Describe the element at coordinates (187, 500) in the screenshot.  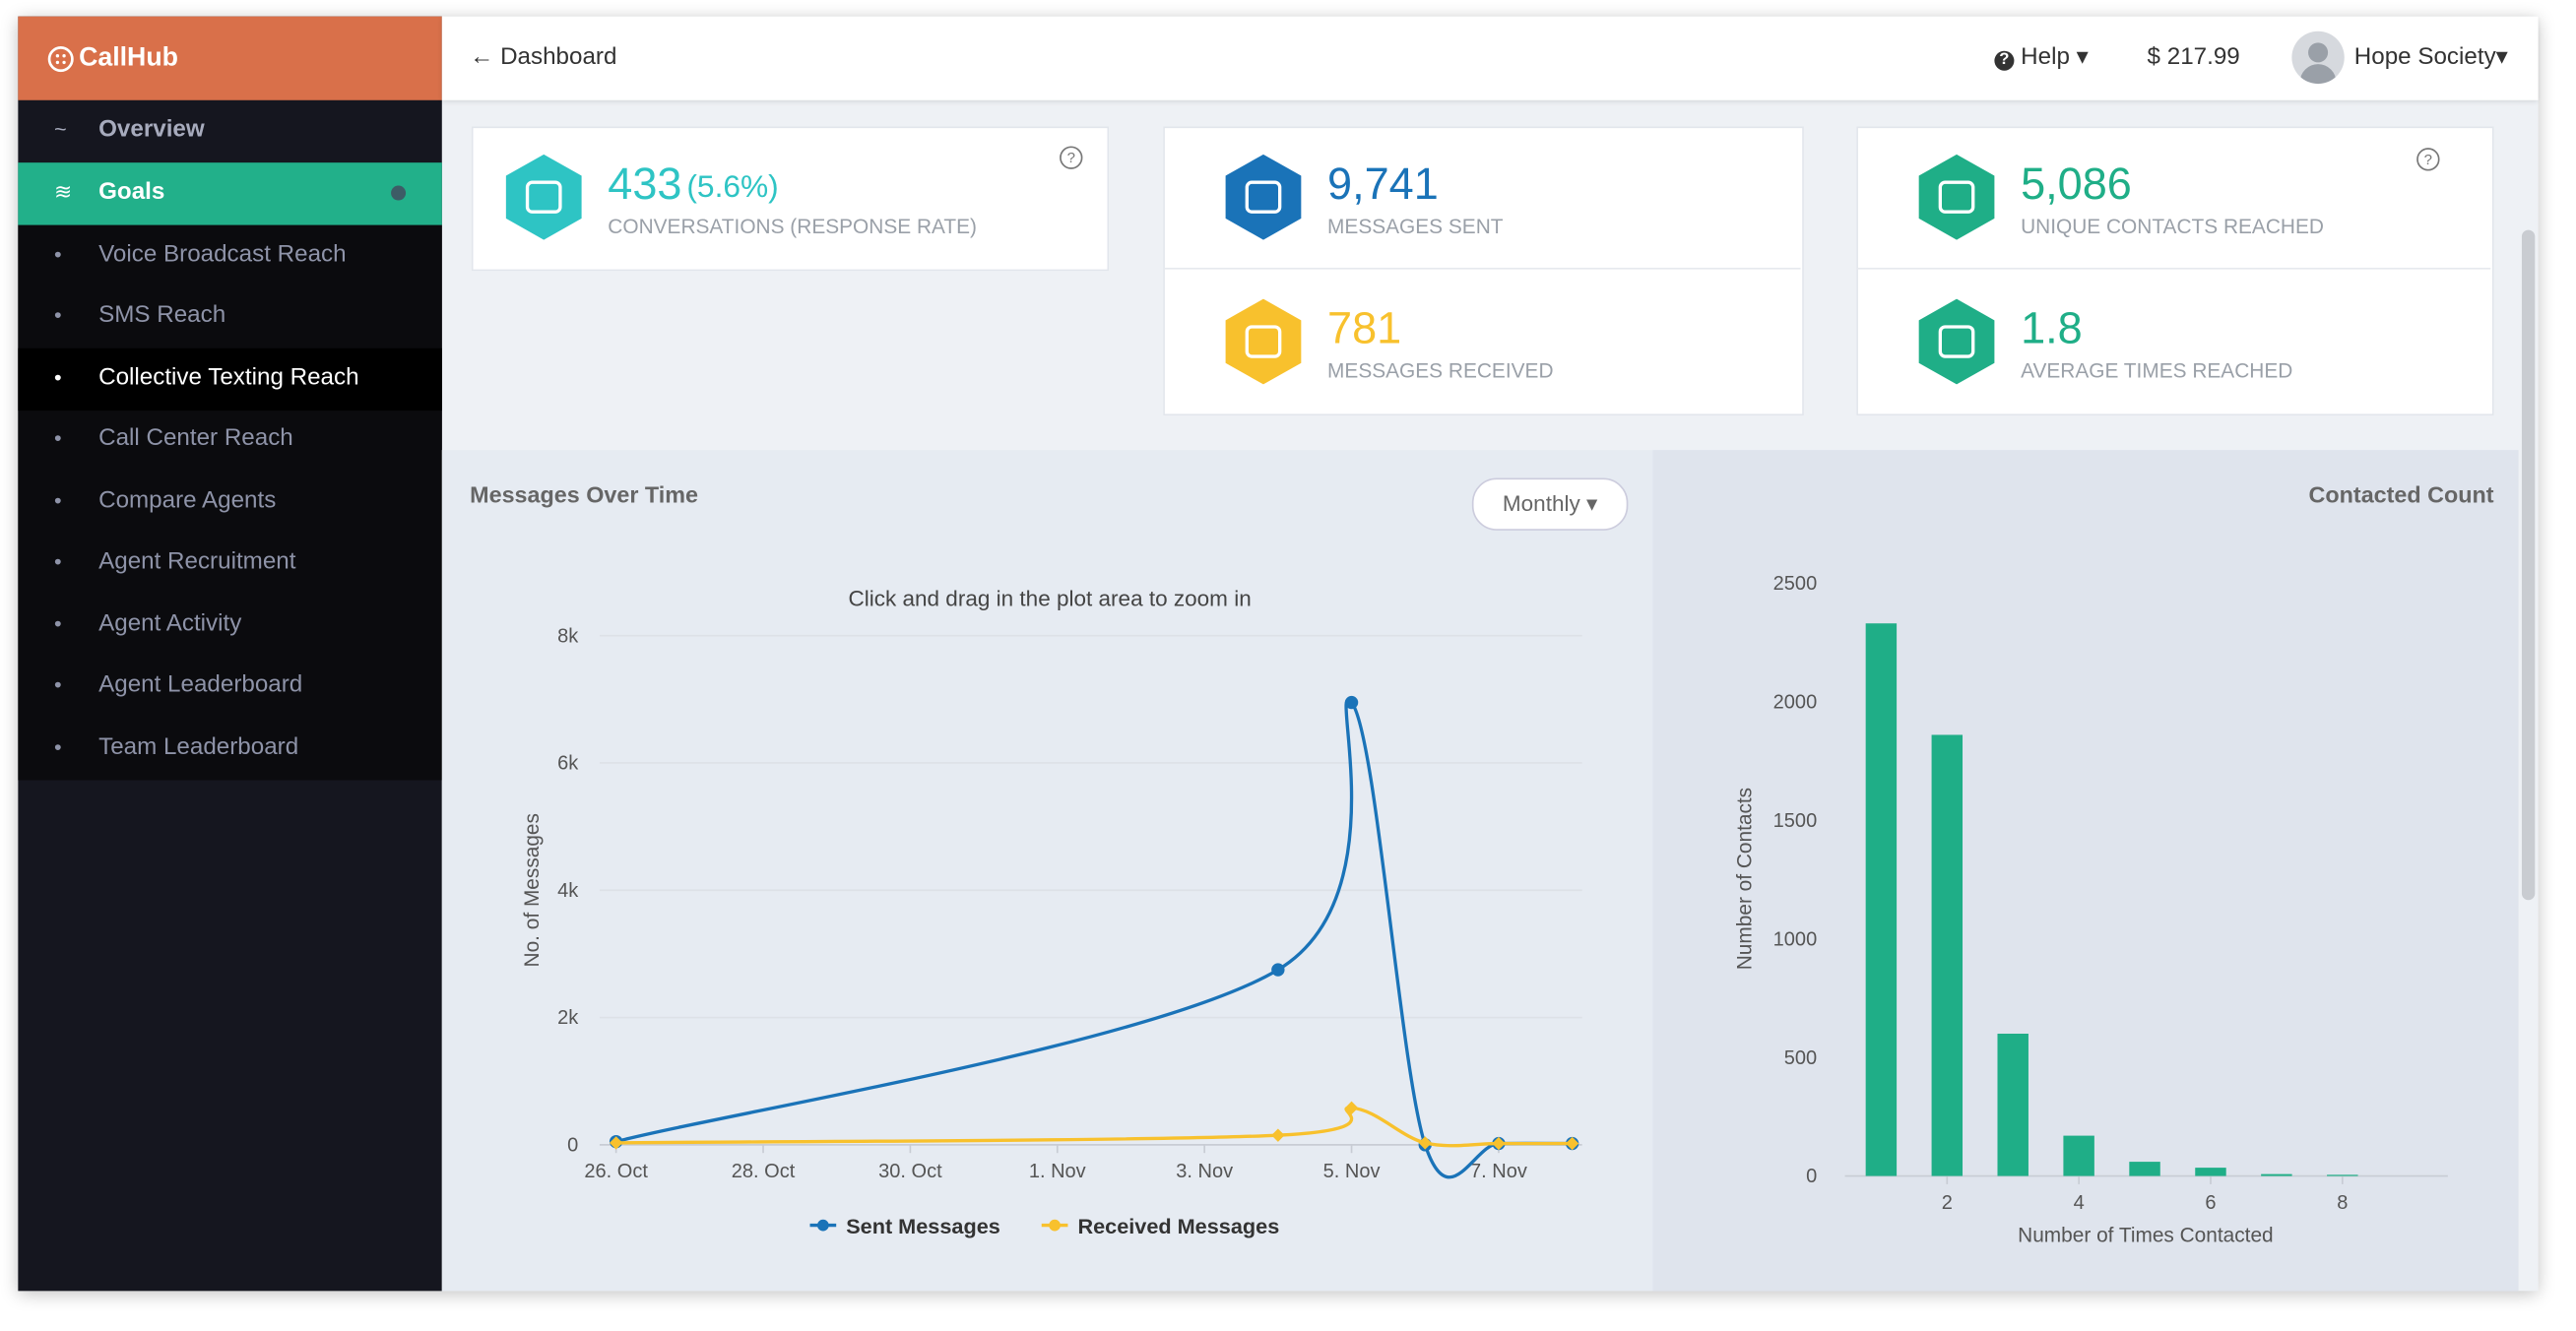
I see `menu-label: Compare Agents` at that location.